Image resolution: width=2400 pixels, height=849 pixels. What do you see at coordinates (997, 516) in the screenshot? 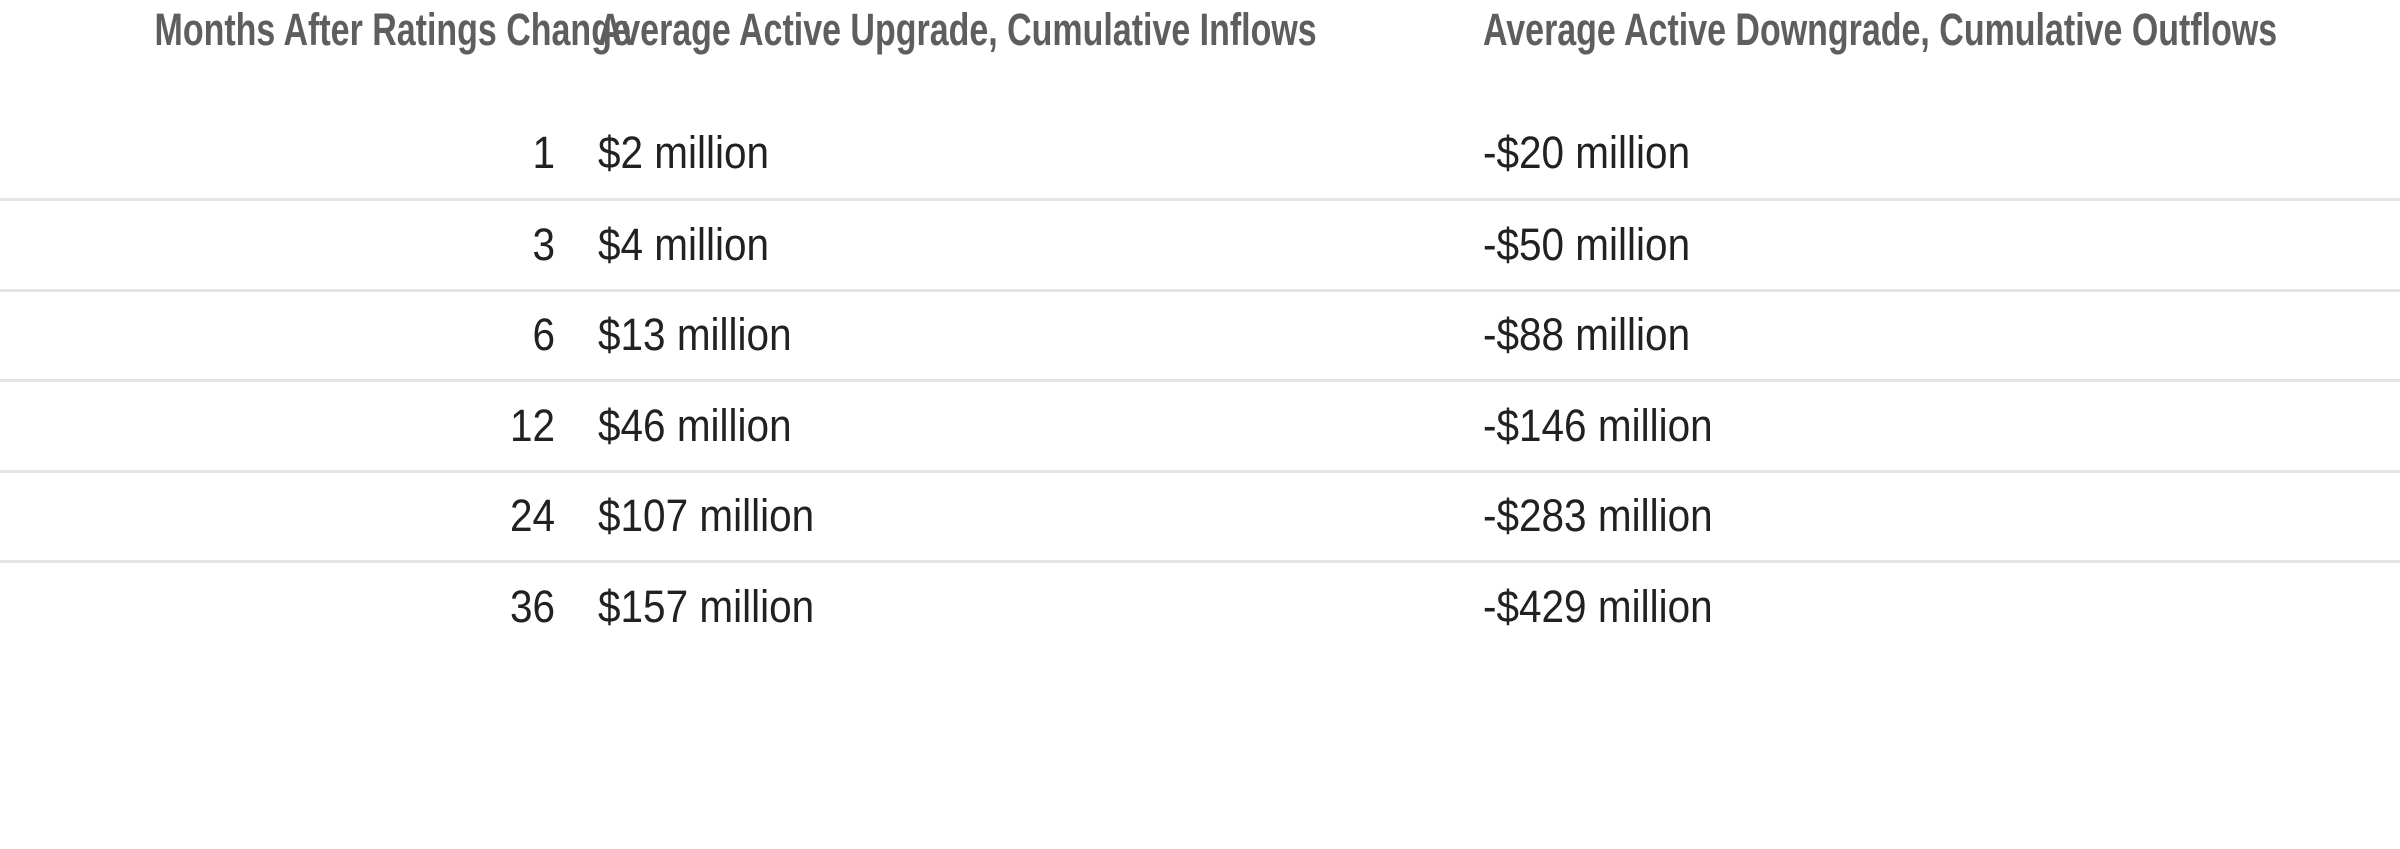
I see `cell-inflow: $107 million` at bounding box center [997, 516].